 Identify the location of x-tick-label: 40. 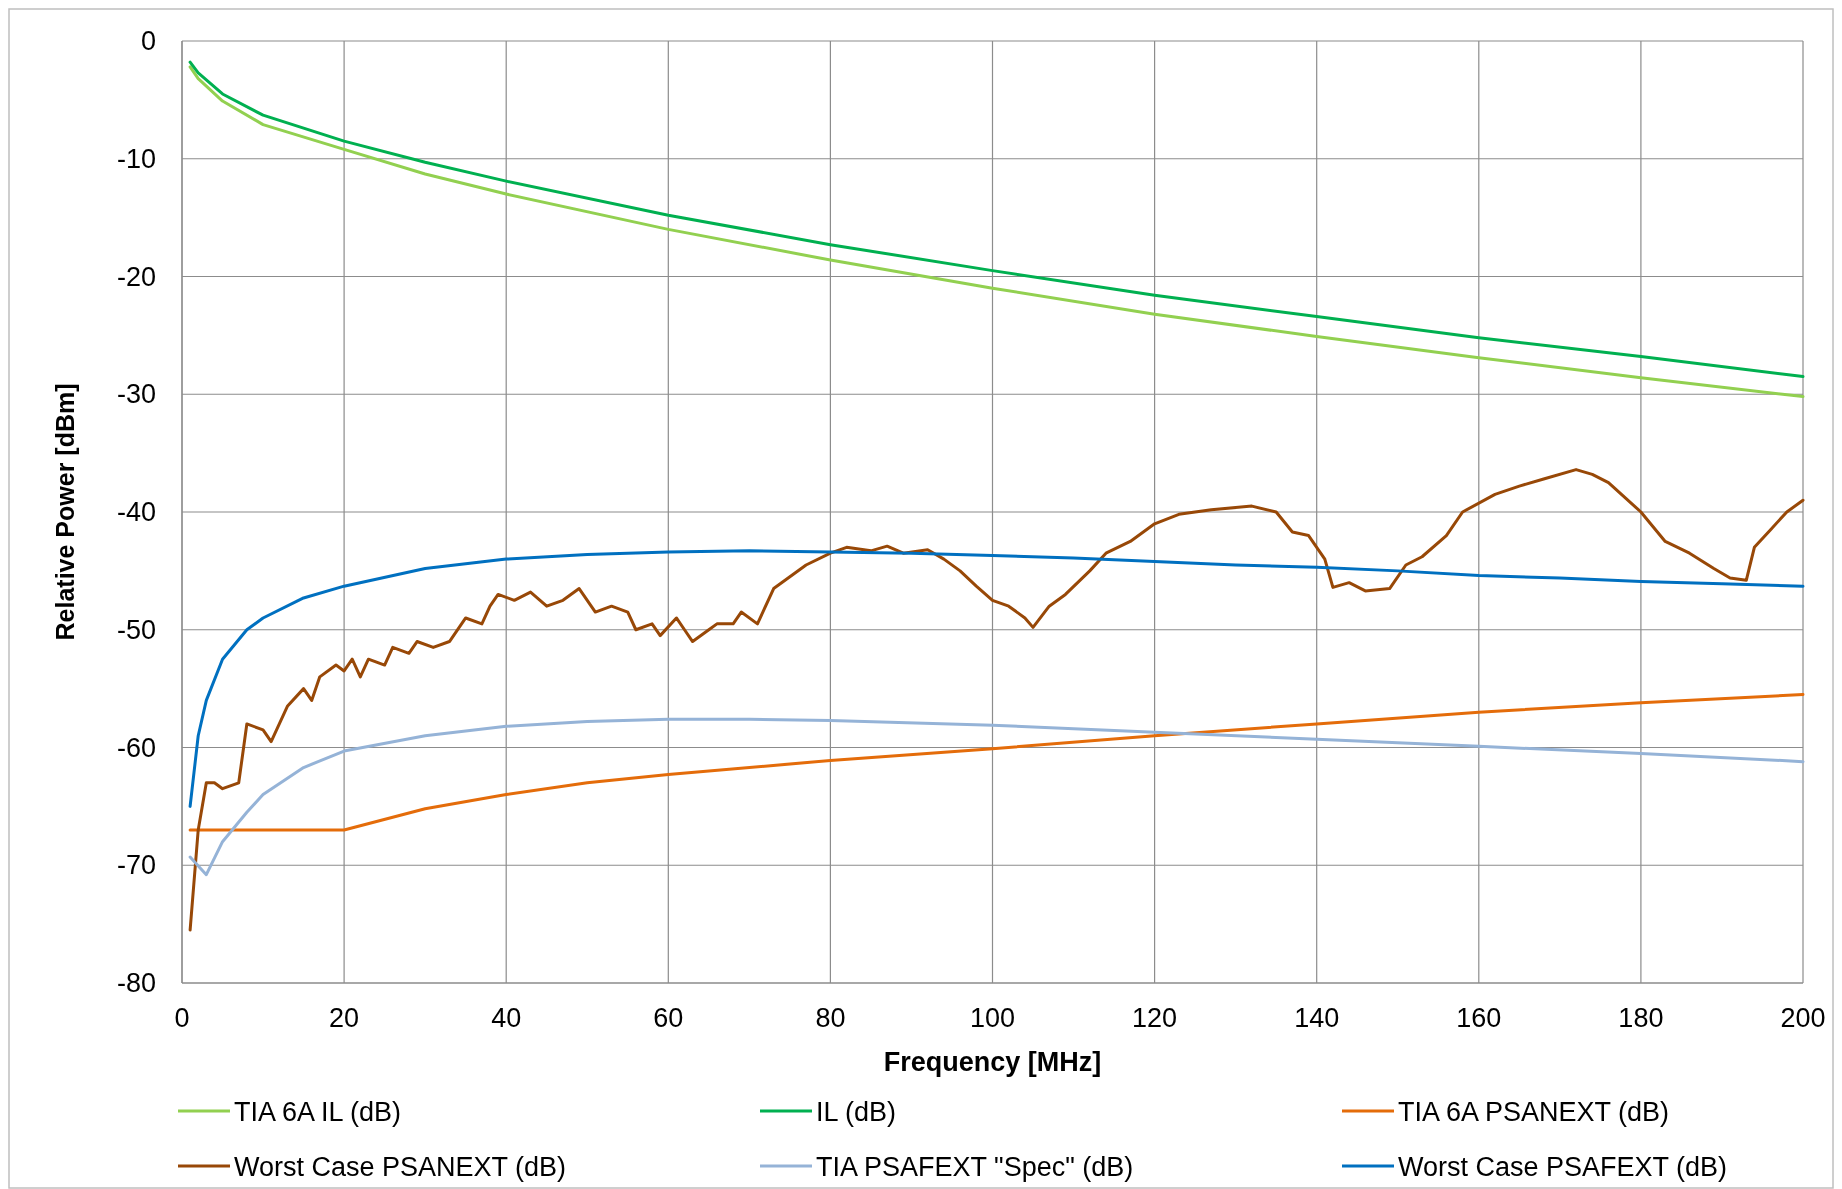
(506, 1018).